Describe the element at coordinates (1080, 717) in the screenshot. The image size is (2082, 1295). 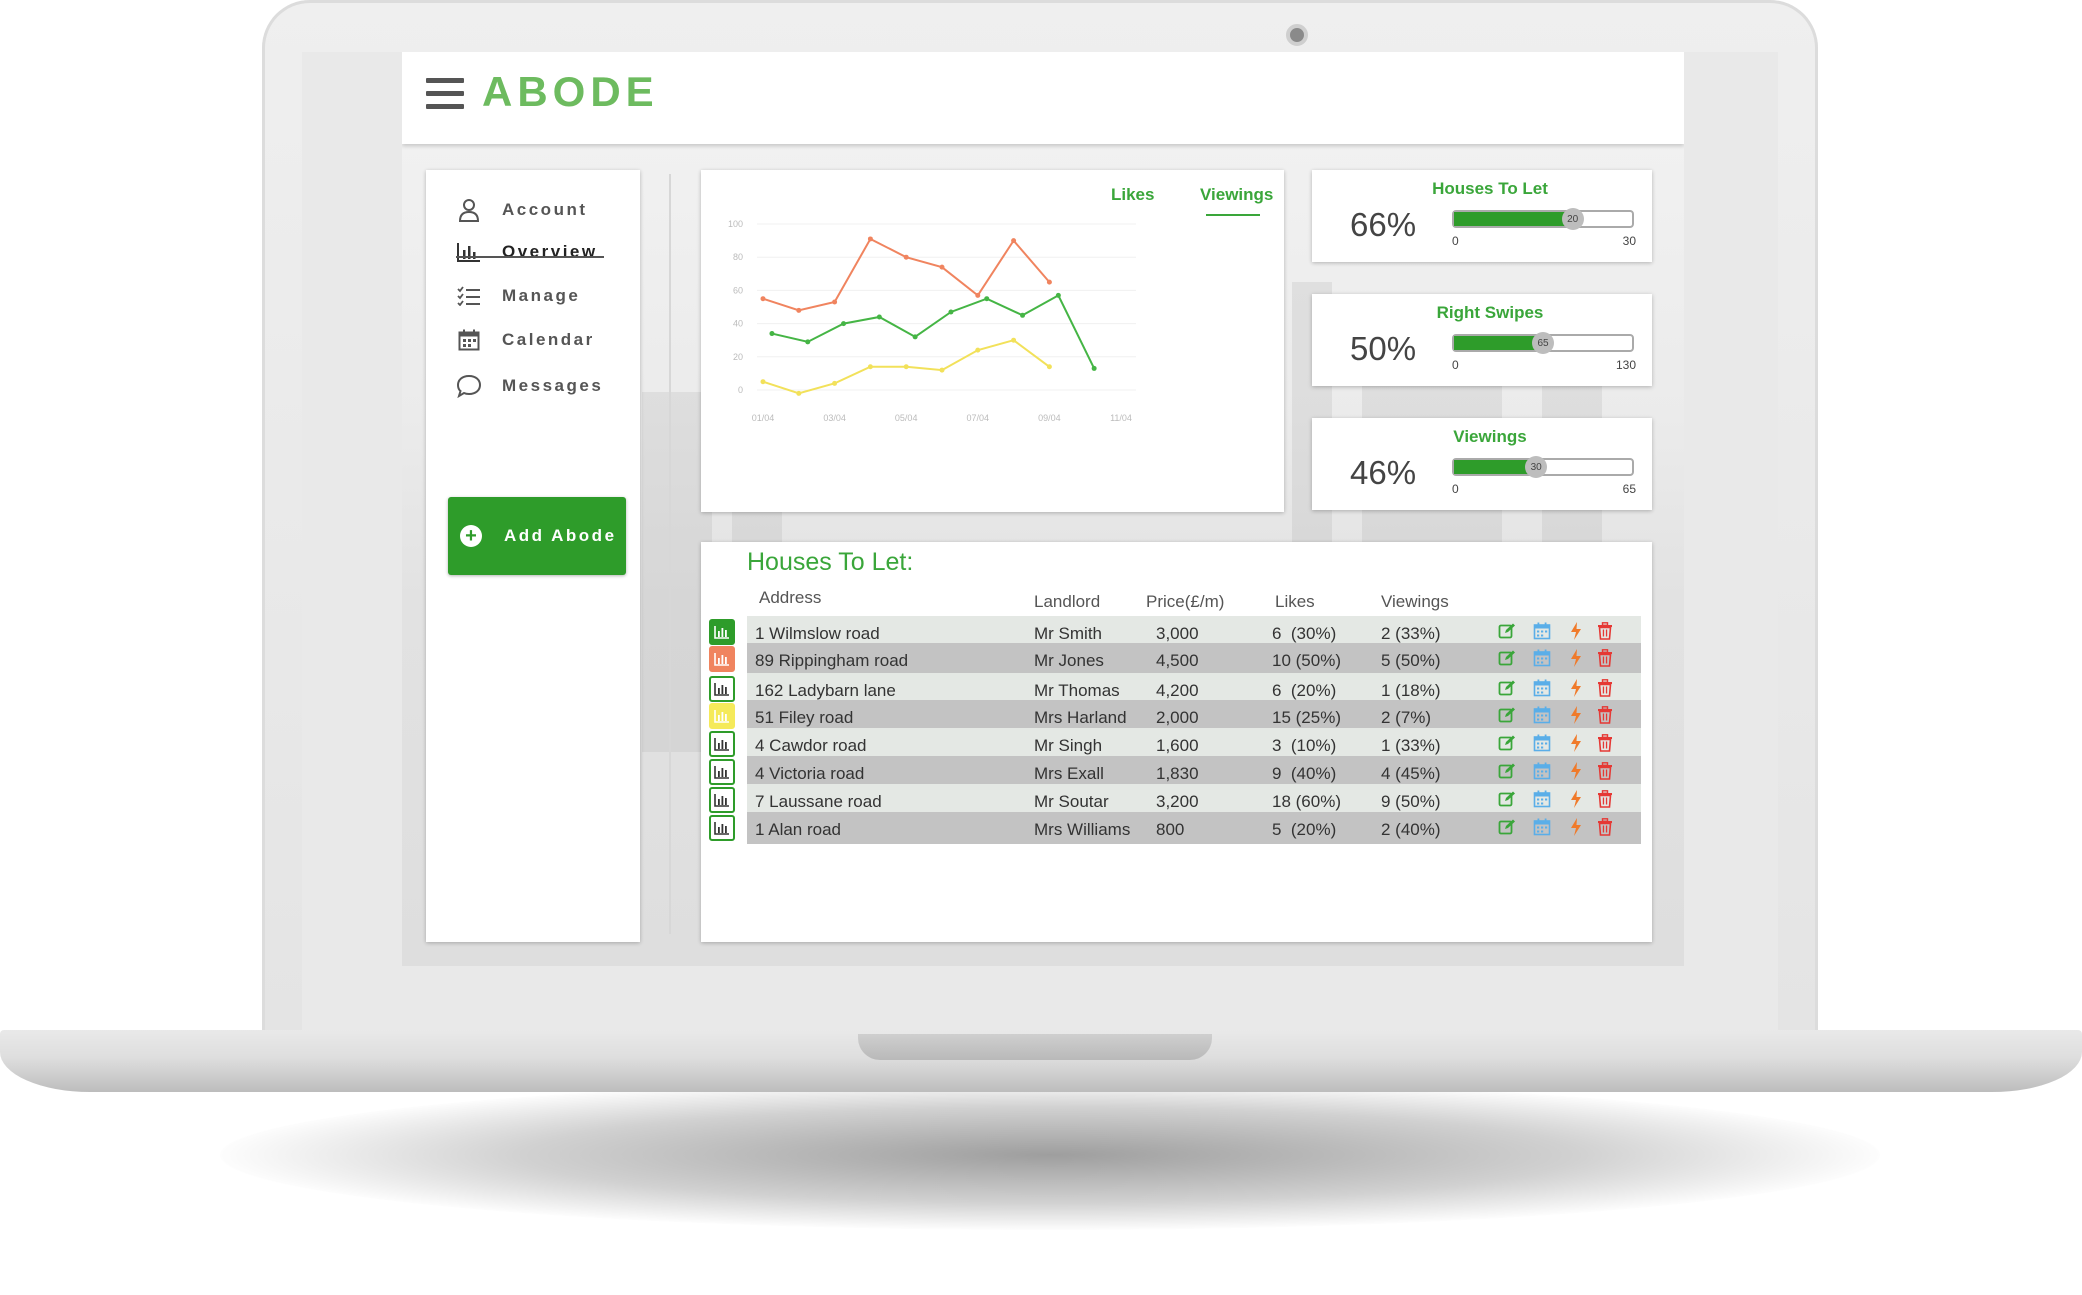
I see `cell-landlord: Mrs Harland` at that location.